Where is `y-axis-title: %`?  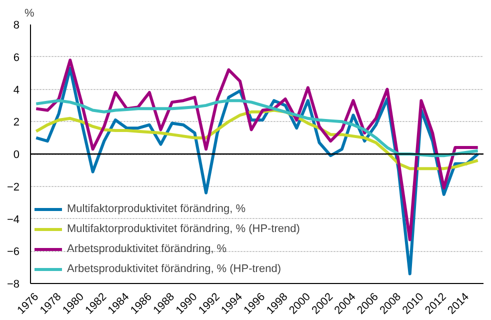
y-axis-title: % is located at coordinates (29, 14).